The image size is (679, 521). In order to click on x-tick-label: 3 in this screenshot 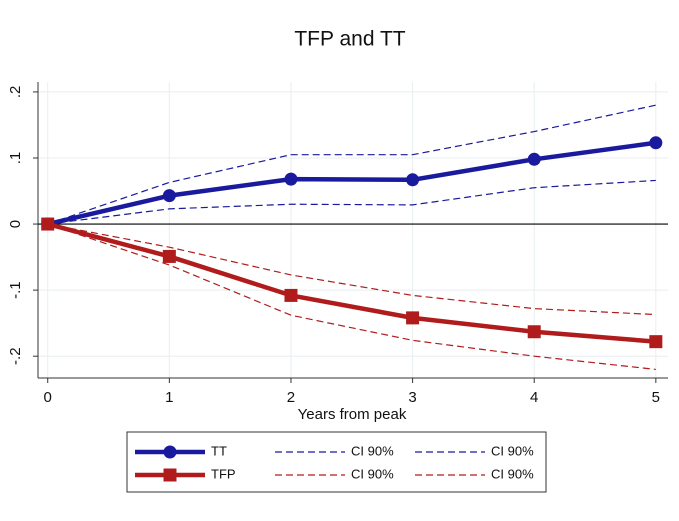, I will do `click(412, 397)`.